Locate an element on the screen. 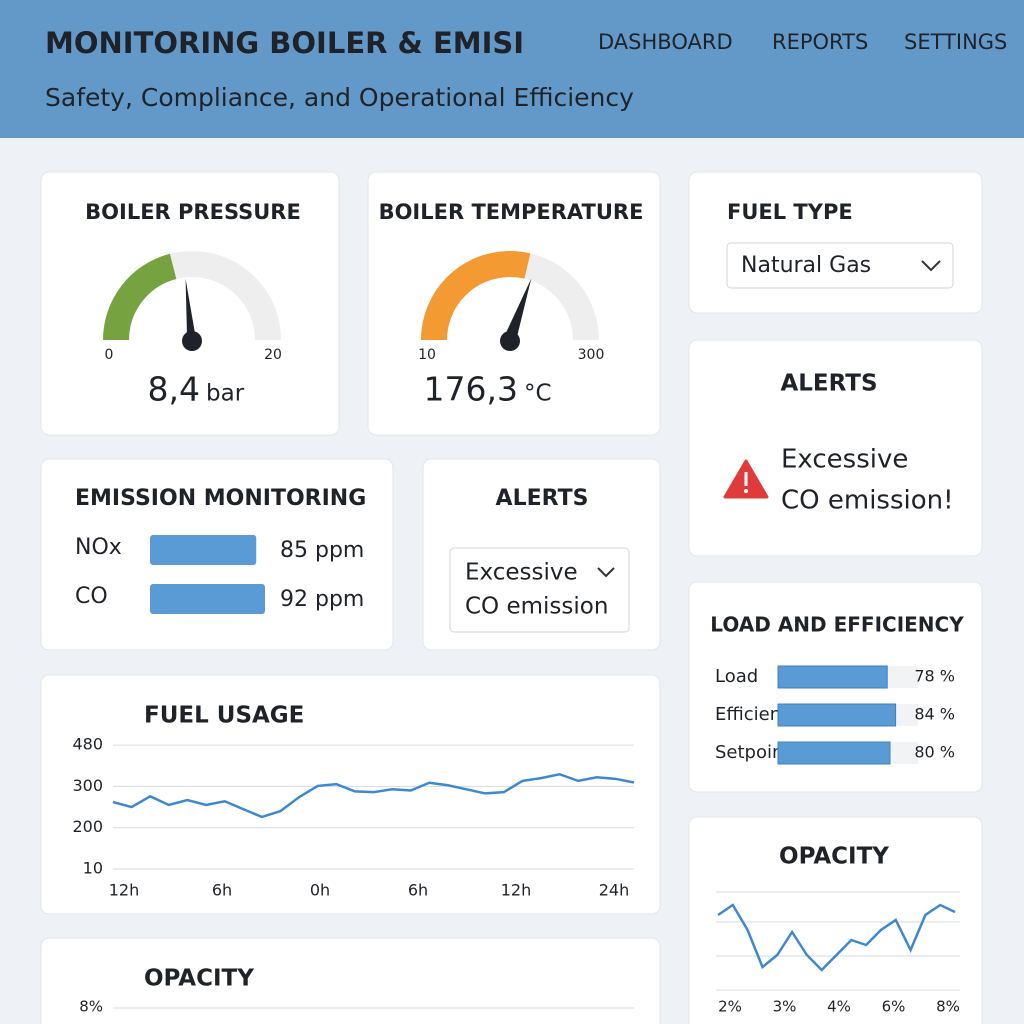  nav-link: SETTINGS is located at coordinates (955, 42).